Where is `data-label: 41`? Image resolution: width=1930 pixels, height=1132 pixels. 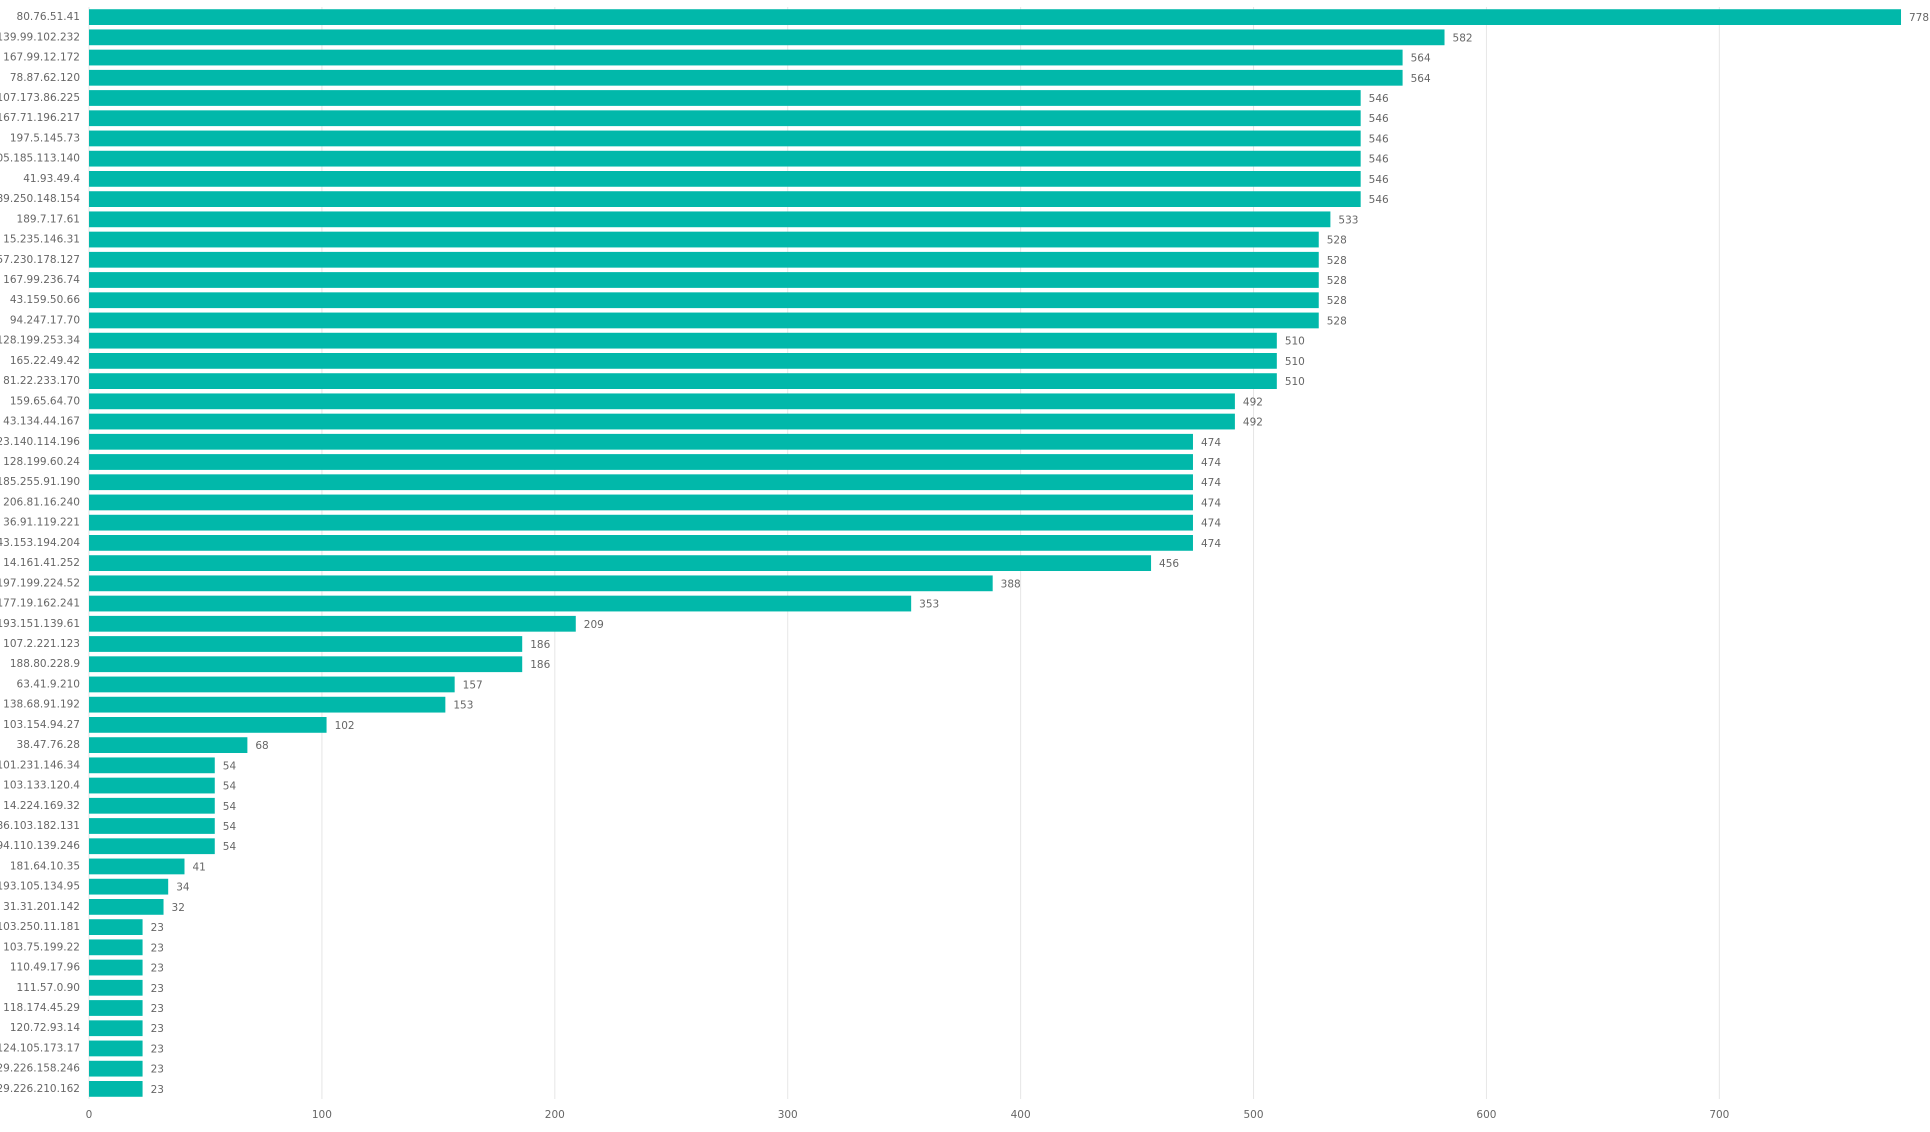
data-label: 41 is located at coordinates (198, 867).